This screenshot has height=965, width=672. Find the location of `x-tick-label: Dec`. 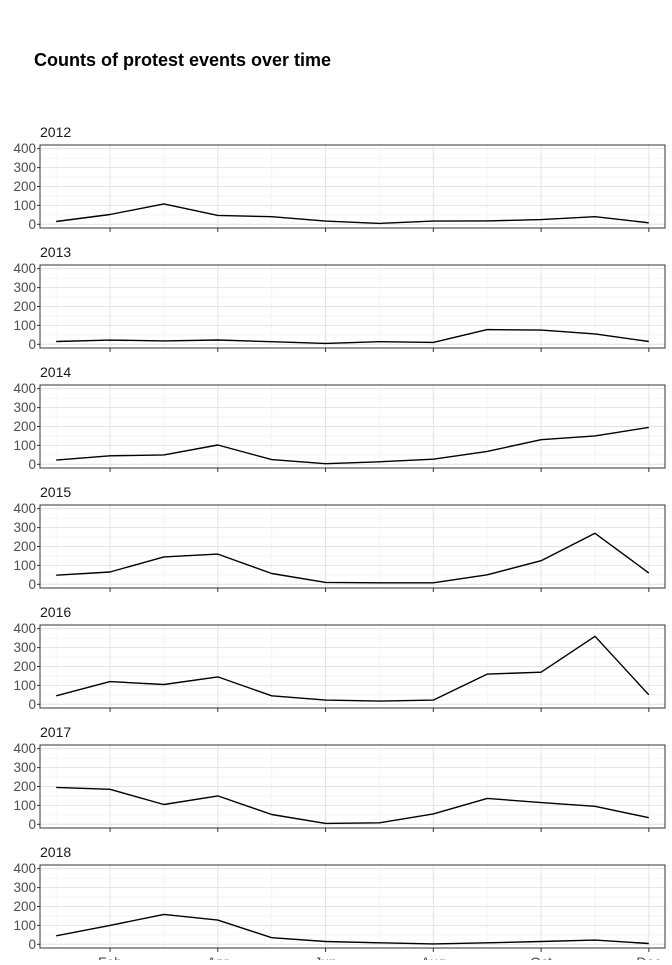

x-tick-label: Dec is located at coordinates (648, 957).